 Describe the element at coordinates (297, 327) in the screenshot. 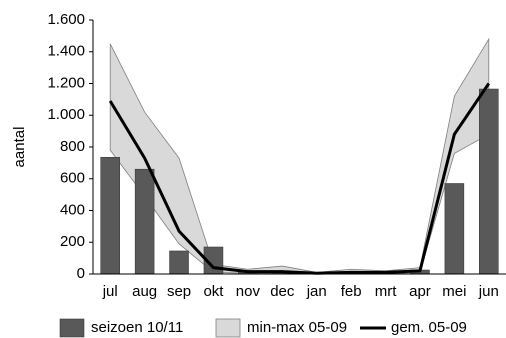

I see `legend-label: min-max 05-09` at that location.